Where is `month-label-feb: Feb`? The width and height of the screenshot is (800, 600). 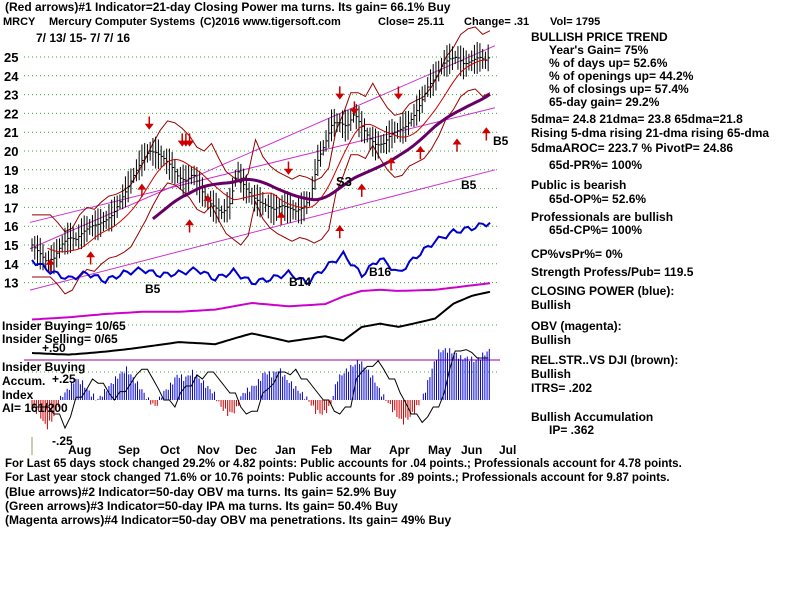 month-label-feb: Feb is located at coordinates (321, 450).